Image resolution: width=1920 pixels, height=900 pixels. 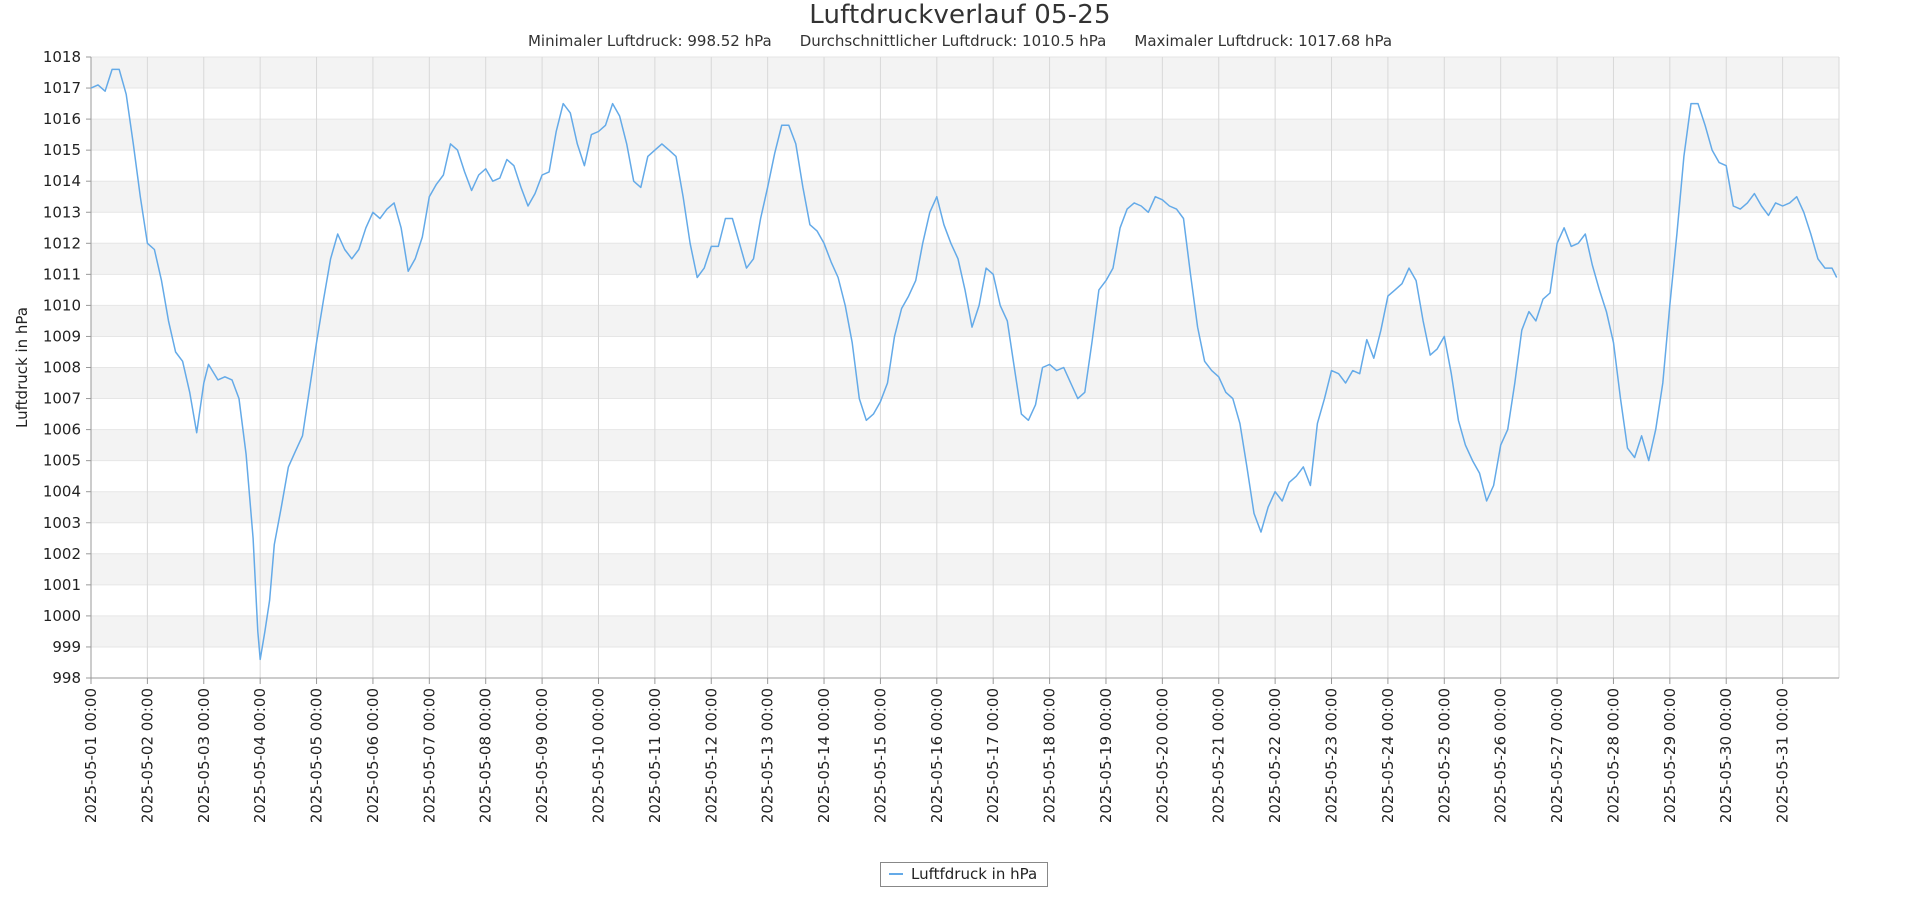 What do you see at coordinates (260, 755) in the screenshot?
I see `x-tick-label: 2025-05-04 00:00` at bounding box center [260, 755].